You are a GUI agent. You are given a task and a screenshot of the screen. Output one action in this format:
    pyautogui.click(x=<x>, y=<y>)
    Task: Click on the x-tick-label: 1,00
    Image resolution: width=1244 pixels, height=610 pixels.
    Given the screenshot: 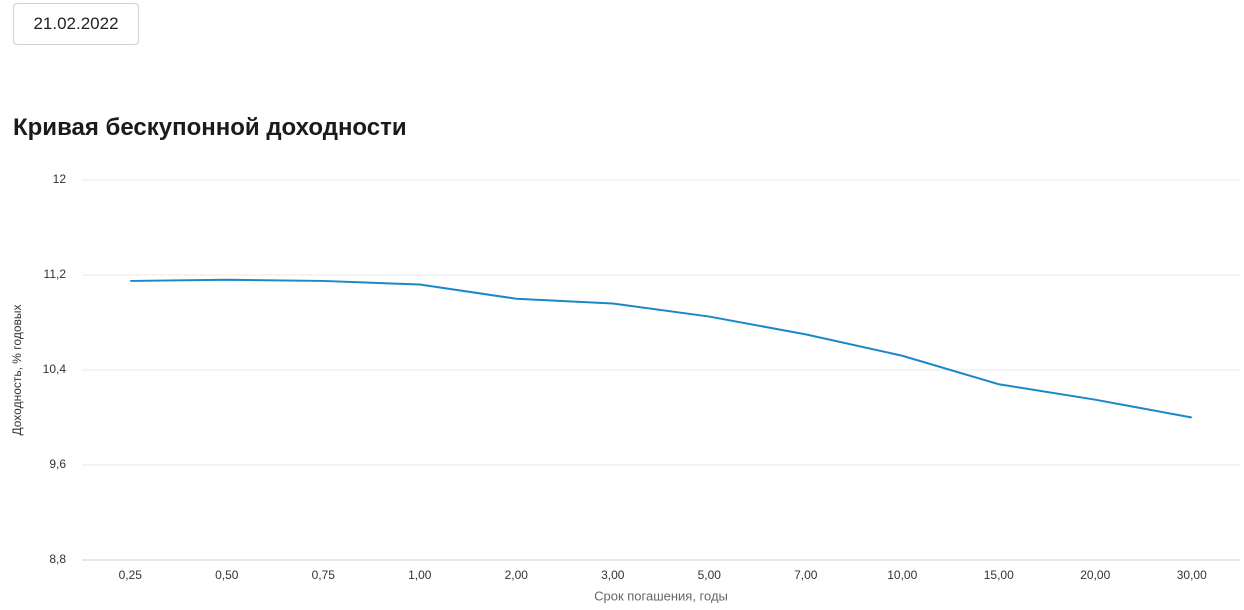 What is the action you would take?
    pyautogui.click(x=420, y=575)
    